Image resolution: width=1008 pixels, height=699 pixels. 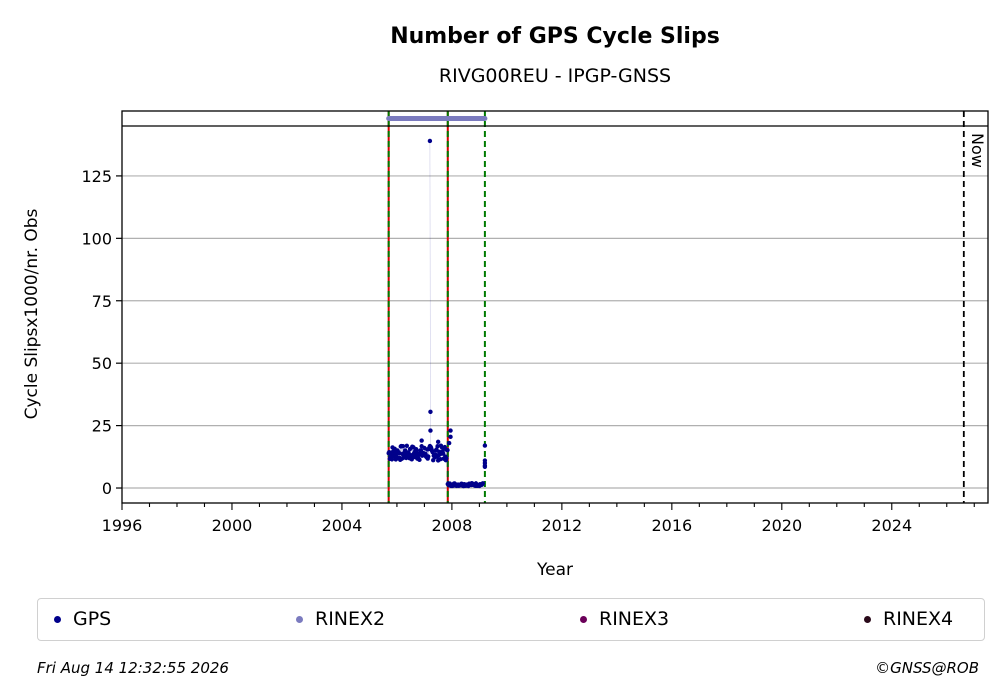 What do you see at coordinates (452, 525) in the screenshot?
I see `x-tick-label-2008: 2008` at bounding box center [452, 525].